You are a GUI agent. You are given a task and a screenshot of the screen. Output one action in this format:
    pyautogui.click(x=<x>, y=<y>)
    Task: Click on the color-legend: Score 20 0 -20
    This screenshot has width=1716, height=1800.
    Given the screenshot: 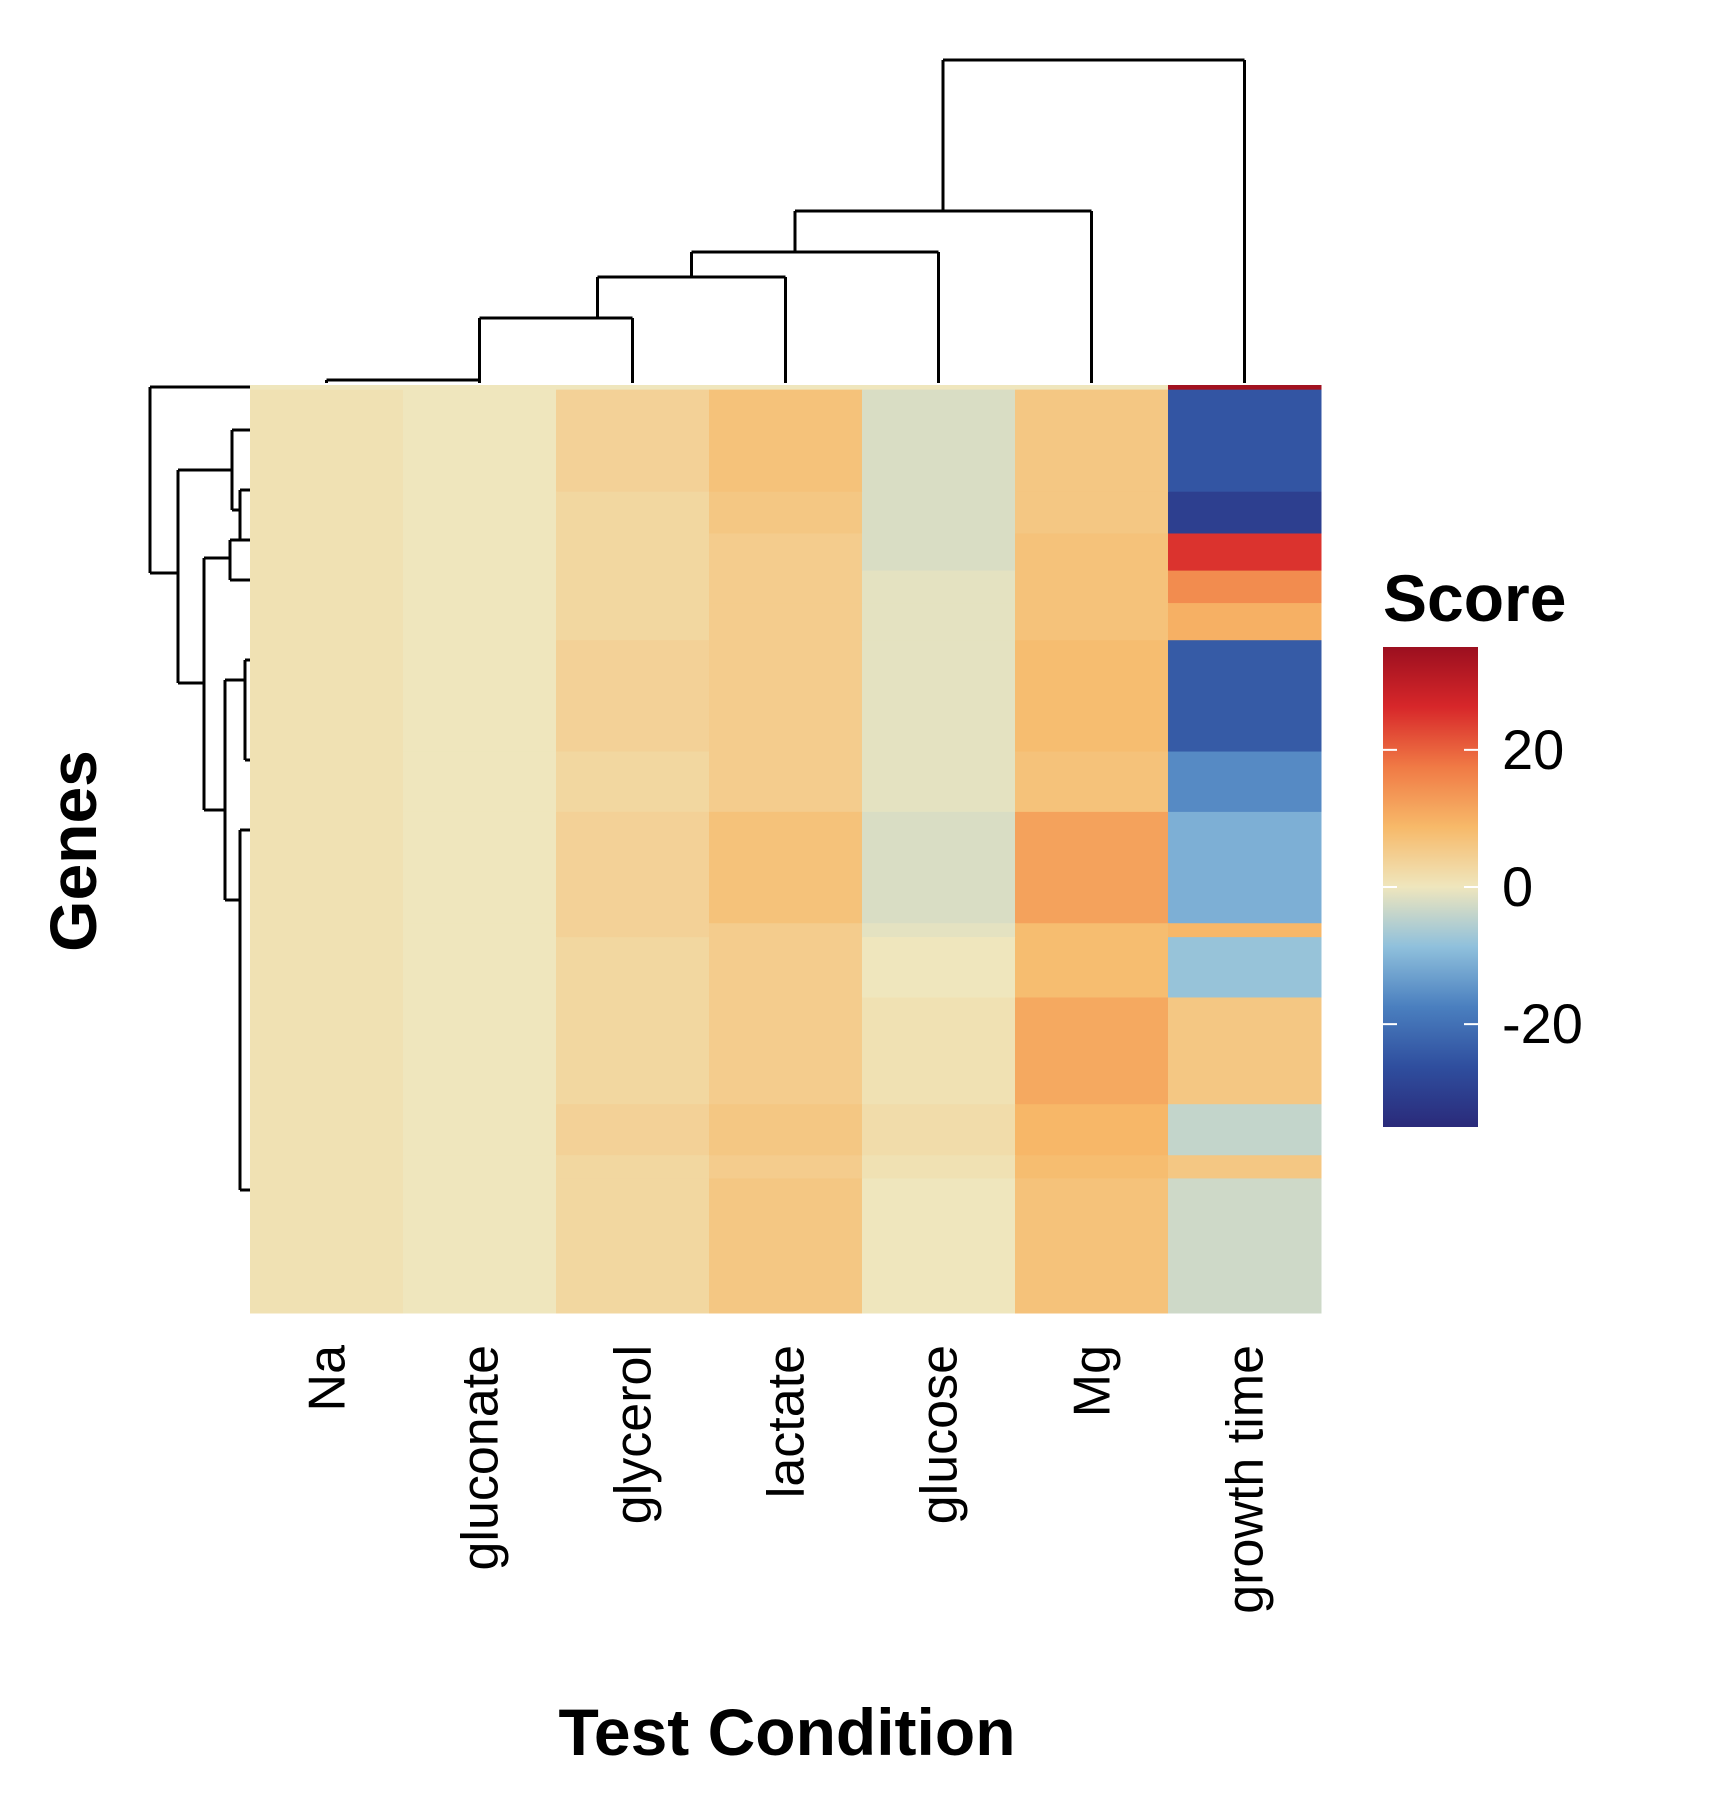 What is the action you would take?
    pyautogui.click(x=1483, y=844)
    